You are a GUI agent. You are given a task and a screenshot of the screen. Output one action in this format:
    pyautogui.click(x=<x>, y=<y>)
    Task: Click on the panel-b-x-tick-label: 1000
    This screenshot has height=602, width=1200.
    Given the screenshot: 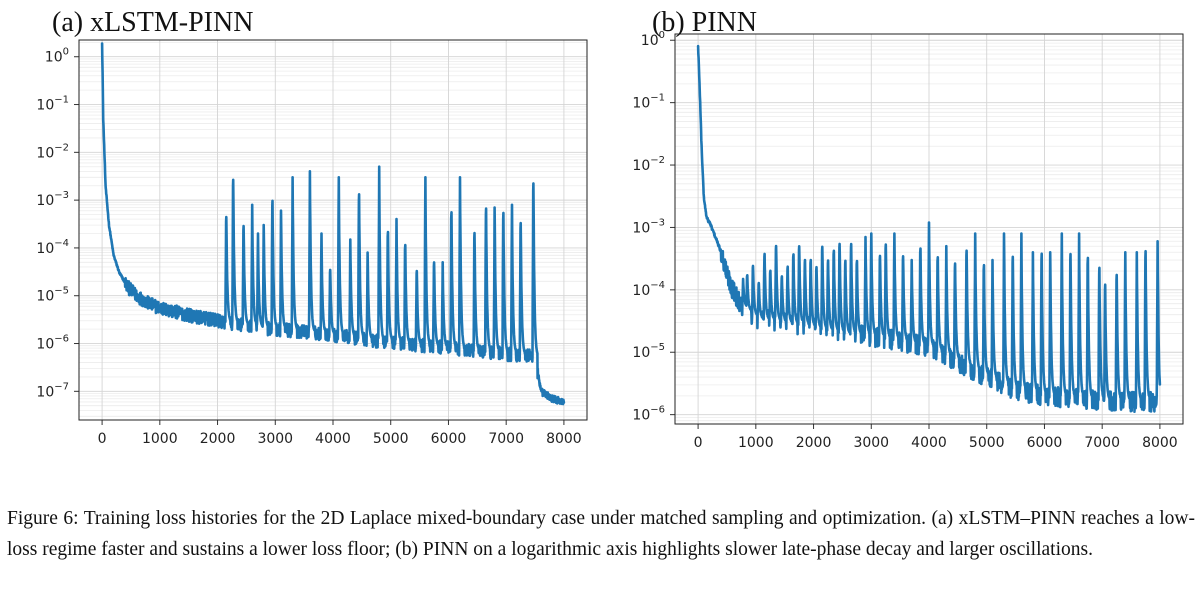 What is the action you would take?
    pyautogui.click(x=756, y=443)
    